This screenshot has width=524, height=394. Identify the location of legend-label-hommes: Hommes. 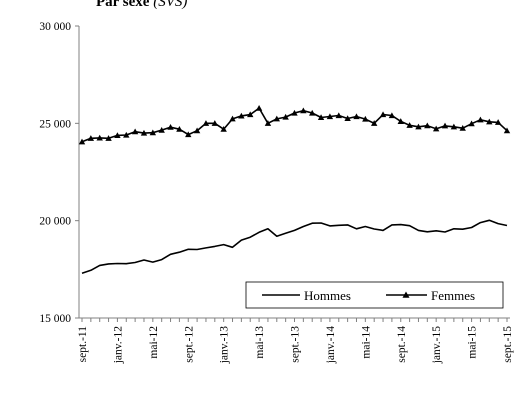
(327, 295).